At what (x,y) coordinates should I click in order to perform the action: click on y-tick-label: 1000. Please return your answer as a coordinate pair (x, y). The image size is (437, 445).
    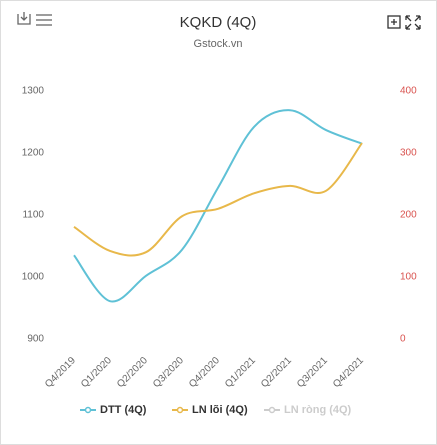
    Looking at the image, I should click on (33, 277).